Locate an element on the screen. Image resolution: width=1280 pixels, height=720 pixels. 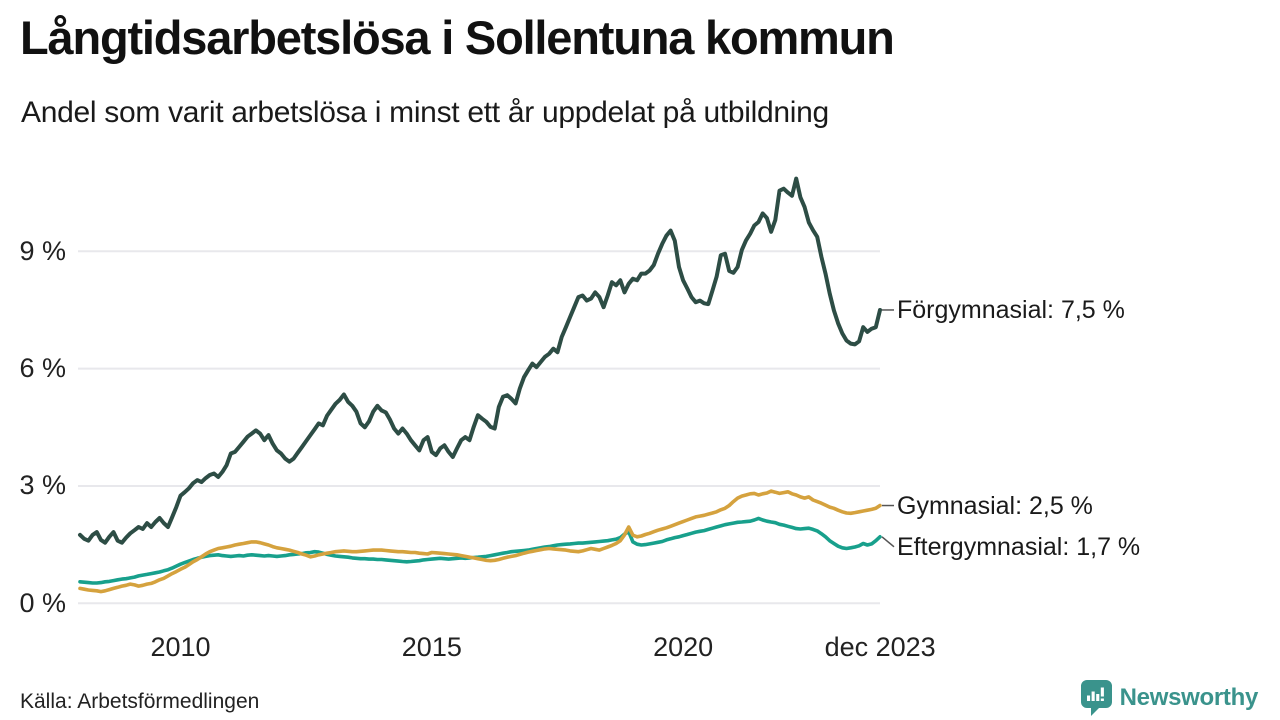
x-axis-tick-label: 2015 is located at coordinates (431, 647).